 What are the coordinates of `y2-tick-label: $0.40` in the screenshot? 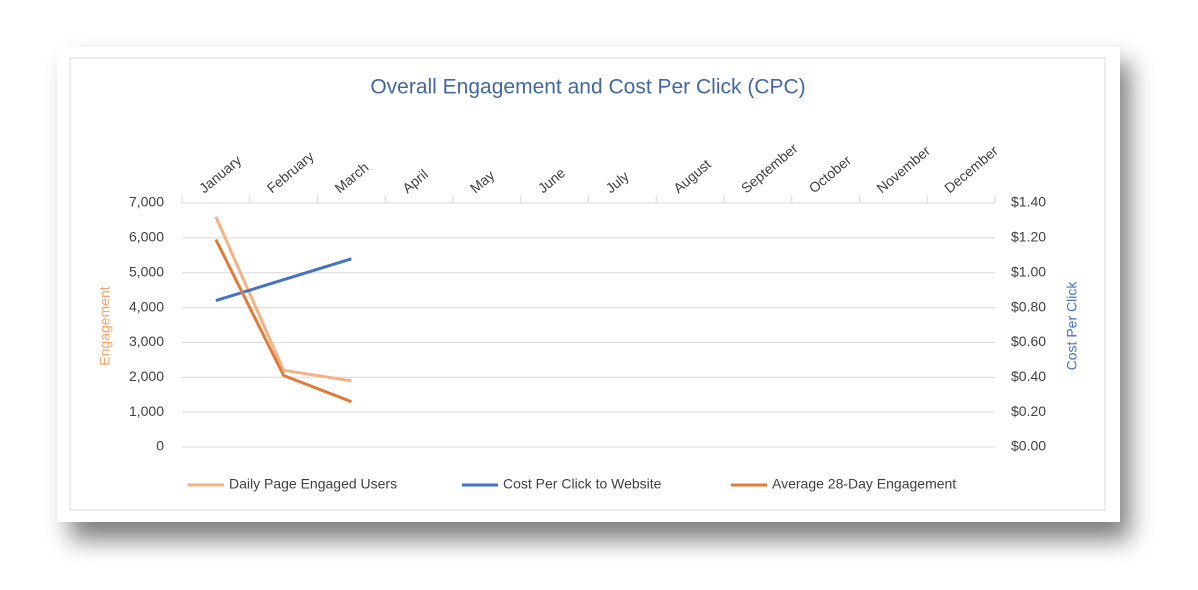 It's located at (1028, 376).